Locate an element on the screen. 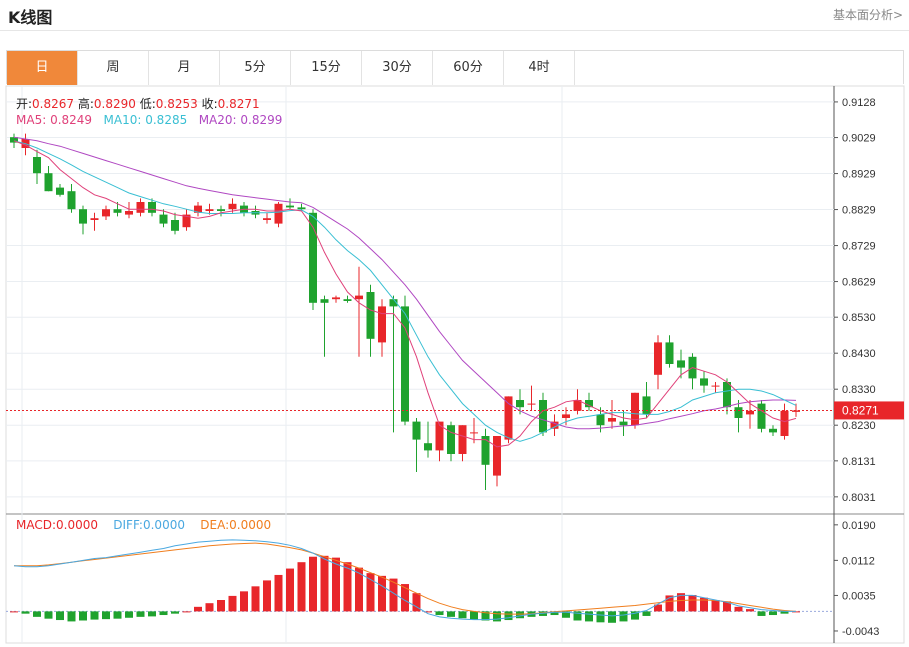 The height and width of the screenshot is (647, 909). tab-15min: 15分 is located at coordinates (326, 68).